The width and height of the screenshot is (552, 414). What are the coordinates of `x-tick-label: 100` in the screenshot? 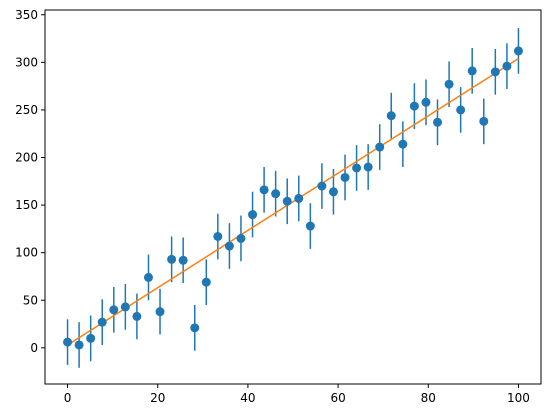 It's located at (518, 398).